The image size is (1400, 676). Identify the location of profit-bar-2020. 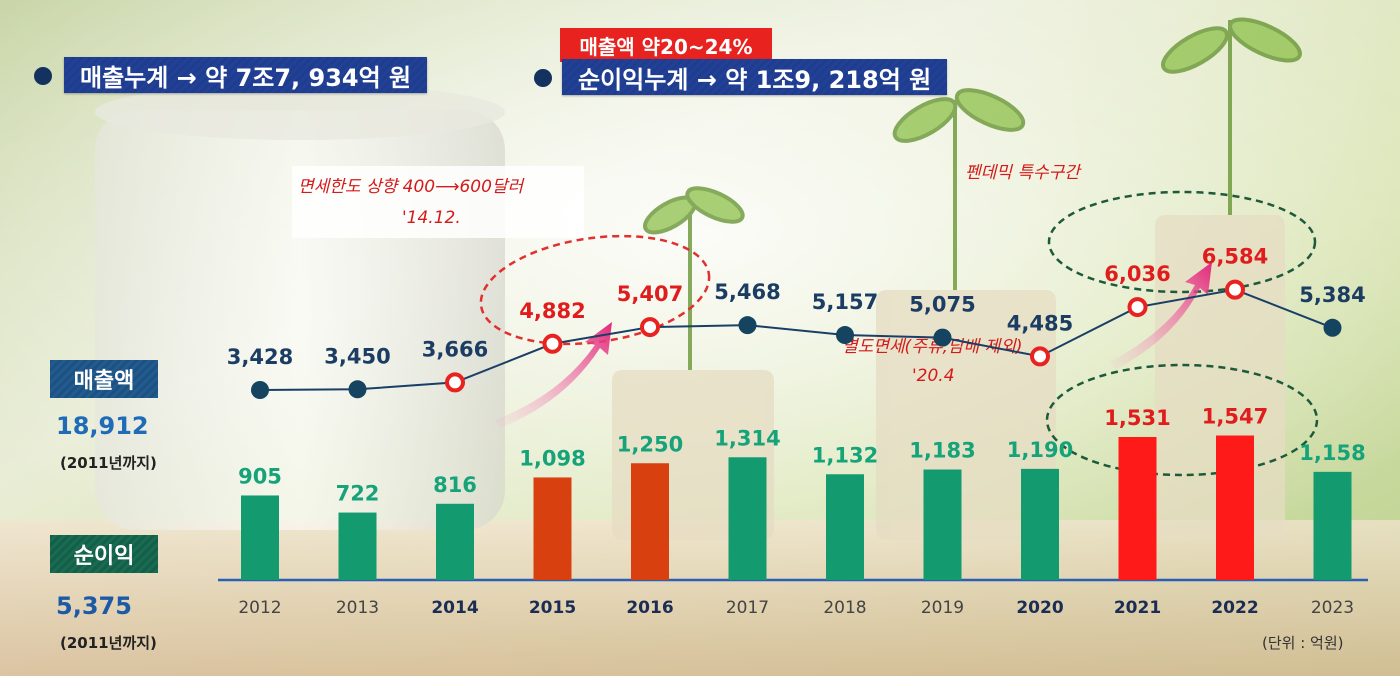
(1040, 524).